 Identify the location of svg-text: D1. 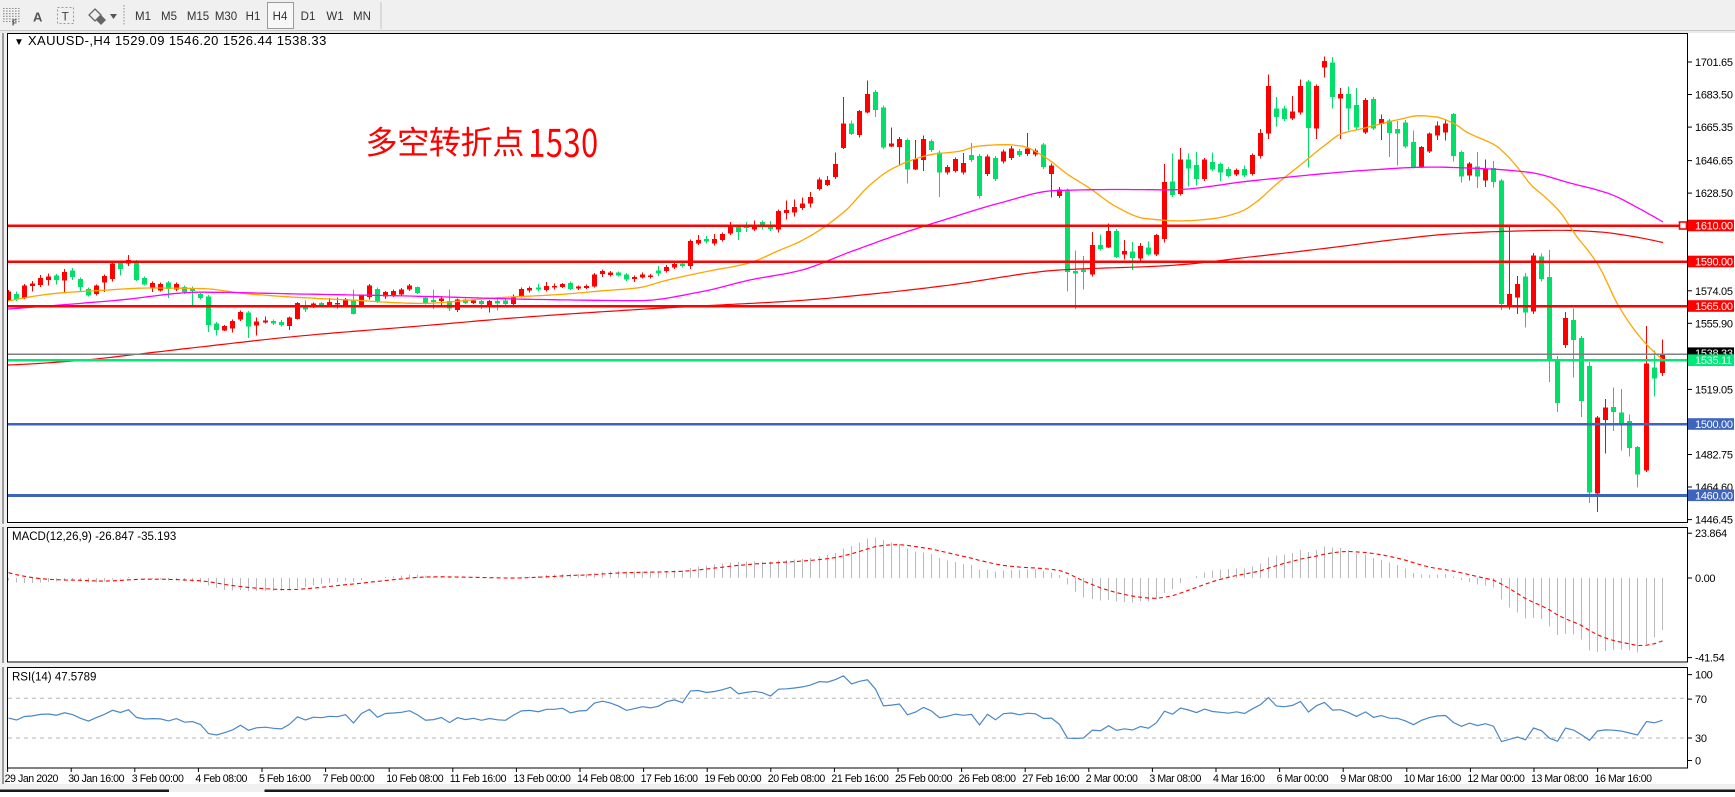
(308, 17).